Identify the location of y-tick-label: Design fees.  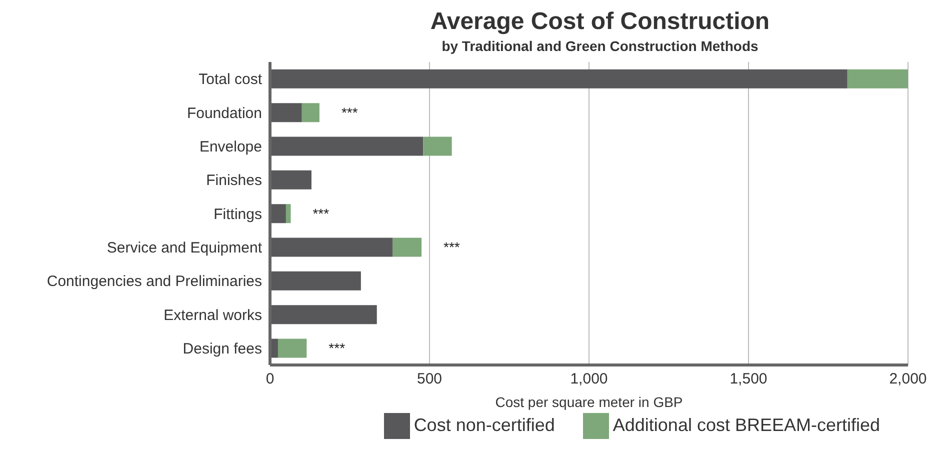
(222, 349).